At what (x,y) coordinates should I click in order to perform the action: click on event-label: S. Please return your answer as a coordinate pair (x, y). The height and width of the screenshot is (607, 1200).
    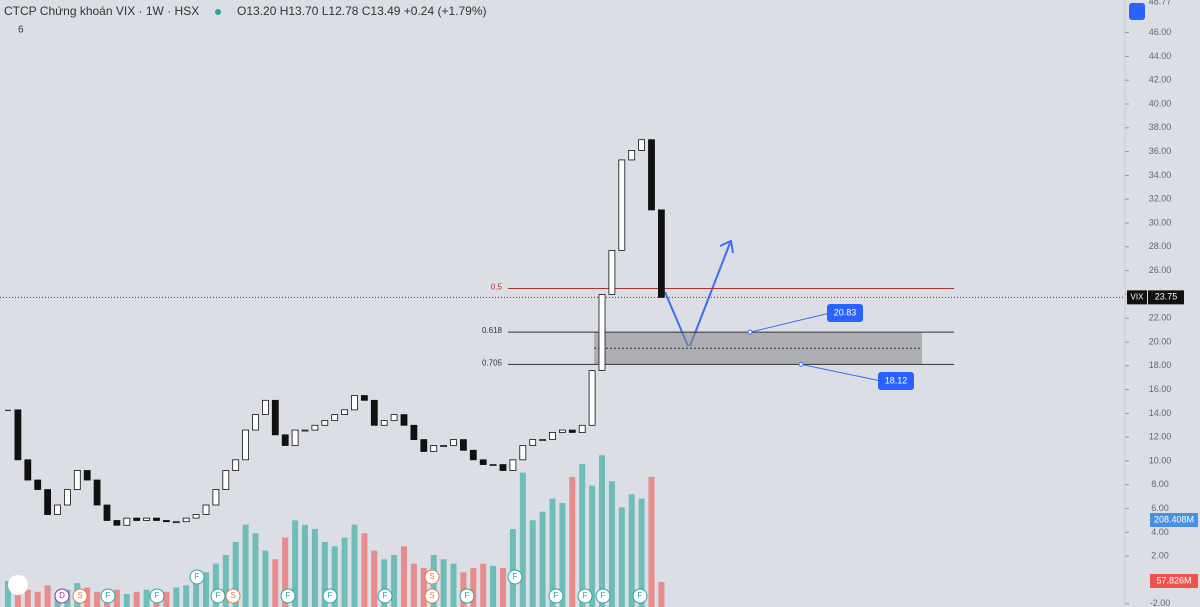
    Looking at the image, I should click on (431, 595).